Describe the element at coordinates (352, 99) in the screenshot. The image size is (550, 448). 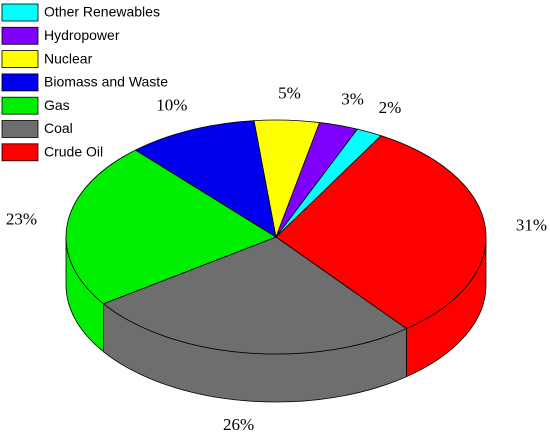
I see `value-label: 3%` at that location.